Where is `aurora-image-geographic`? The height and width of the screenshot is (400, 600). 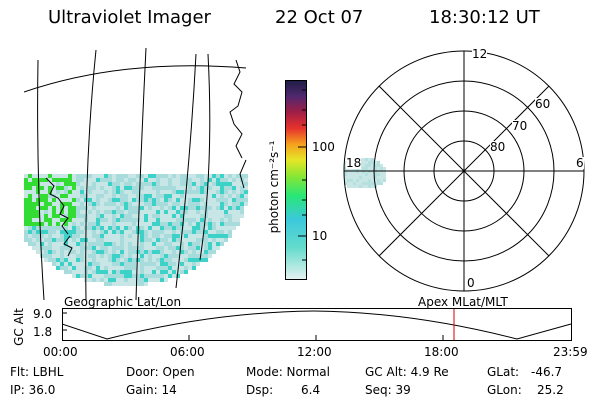 aurora-image-geographic is located at coordinates (136, 230).